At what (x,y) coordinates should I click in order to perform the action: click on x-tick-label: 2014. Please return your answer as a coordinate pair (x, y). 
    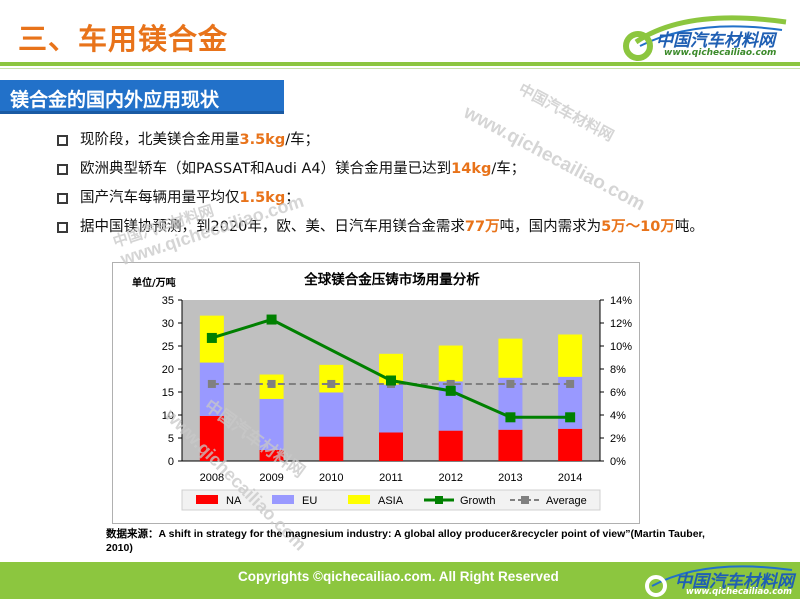
    Looking at the image, I should click on (570, 478).